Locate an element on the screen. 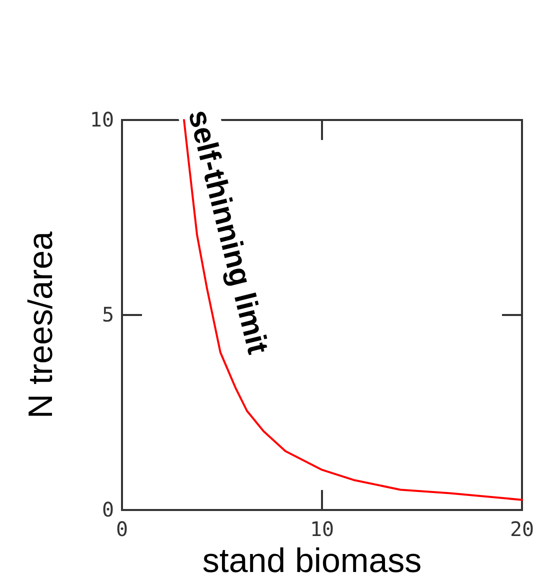  x-axis-title: stand biomass is located at coordinates (312, 561).